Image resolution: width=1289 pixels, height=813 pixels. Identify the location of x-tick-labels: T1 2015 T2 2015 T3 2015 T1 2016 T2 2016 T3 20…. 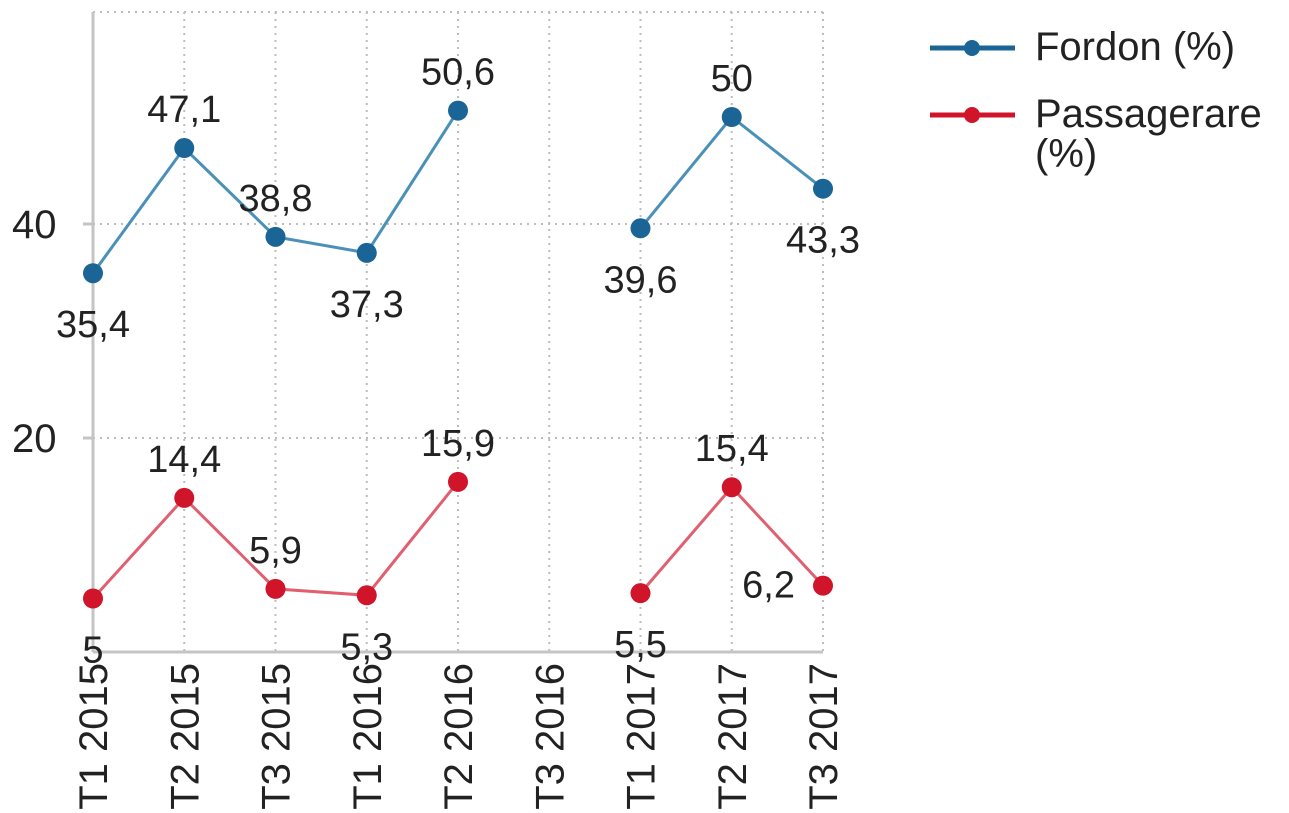
(459, 736).